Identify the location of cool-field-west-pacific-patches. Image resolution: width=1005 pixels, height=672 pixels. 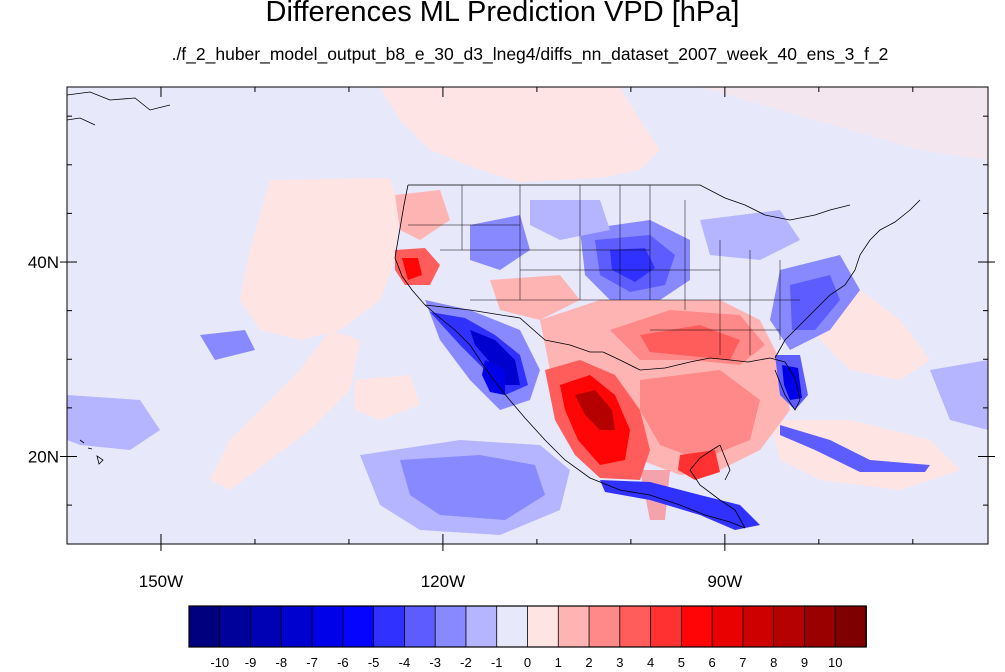
(227, 345).